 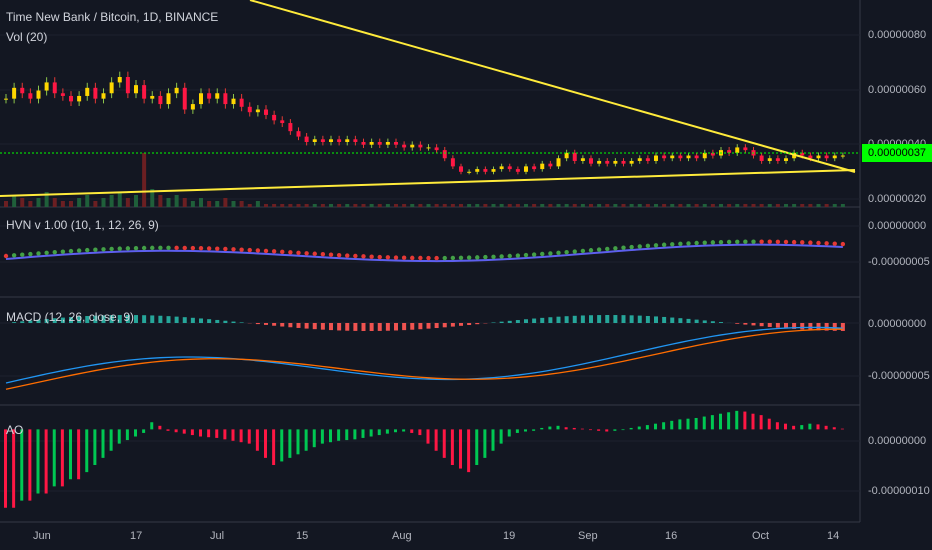 I want to click on price-tick: 0.00000060, so click(x=897, y=90).